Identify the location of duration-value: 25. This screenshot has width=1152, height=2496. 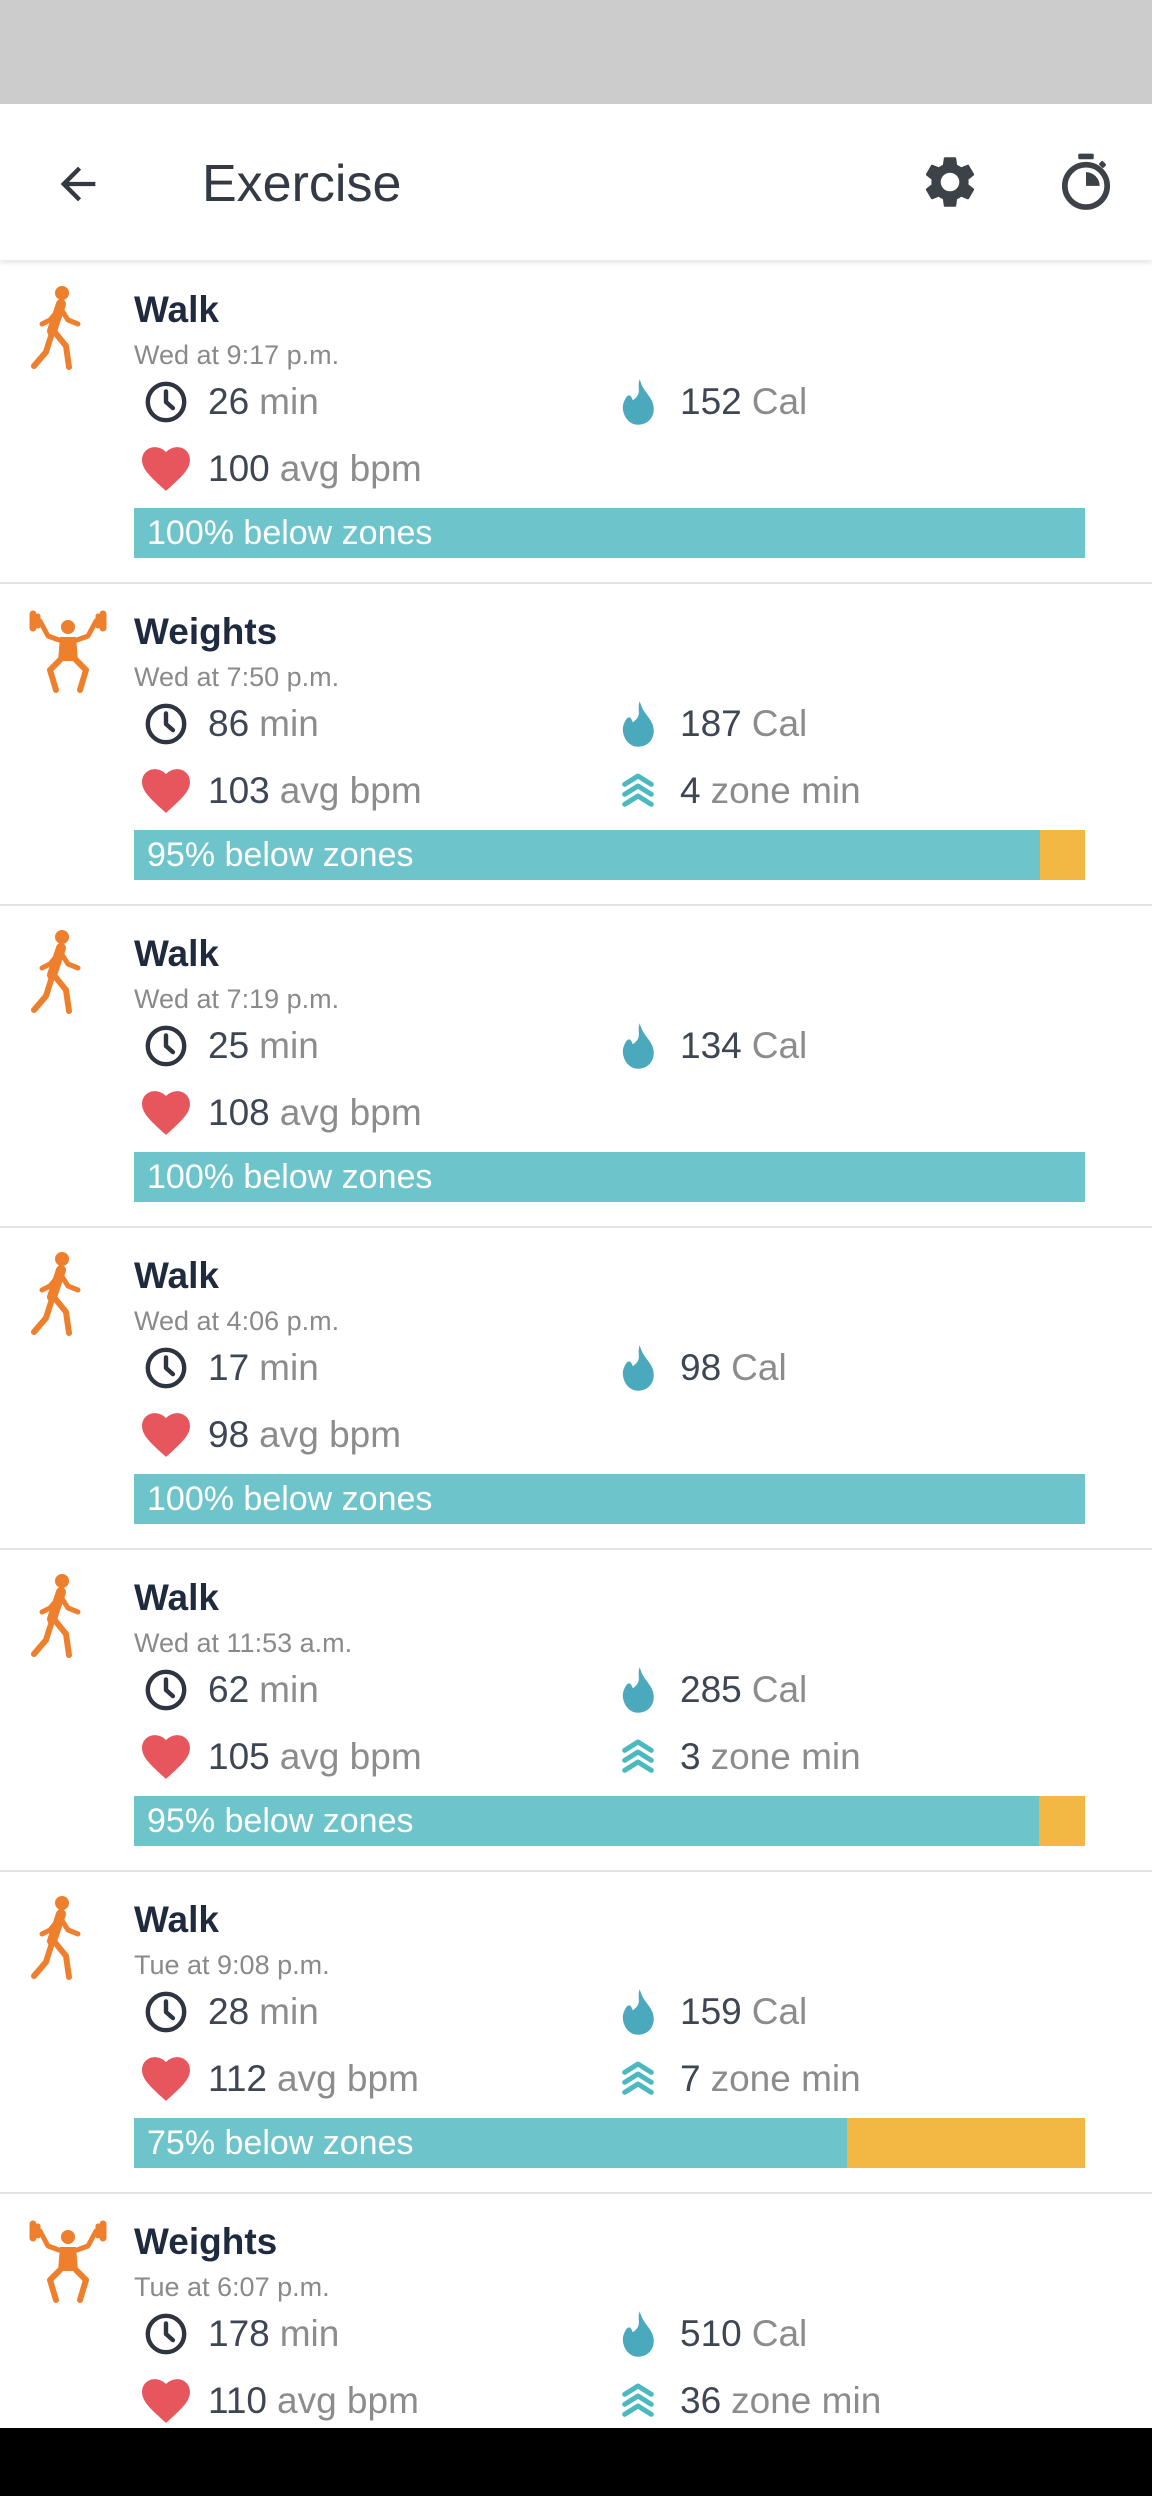
(229, 1045).